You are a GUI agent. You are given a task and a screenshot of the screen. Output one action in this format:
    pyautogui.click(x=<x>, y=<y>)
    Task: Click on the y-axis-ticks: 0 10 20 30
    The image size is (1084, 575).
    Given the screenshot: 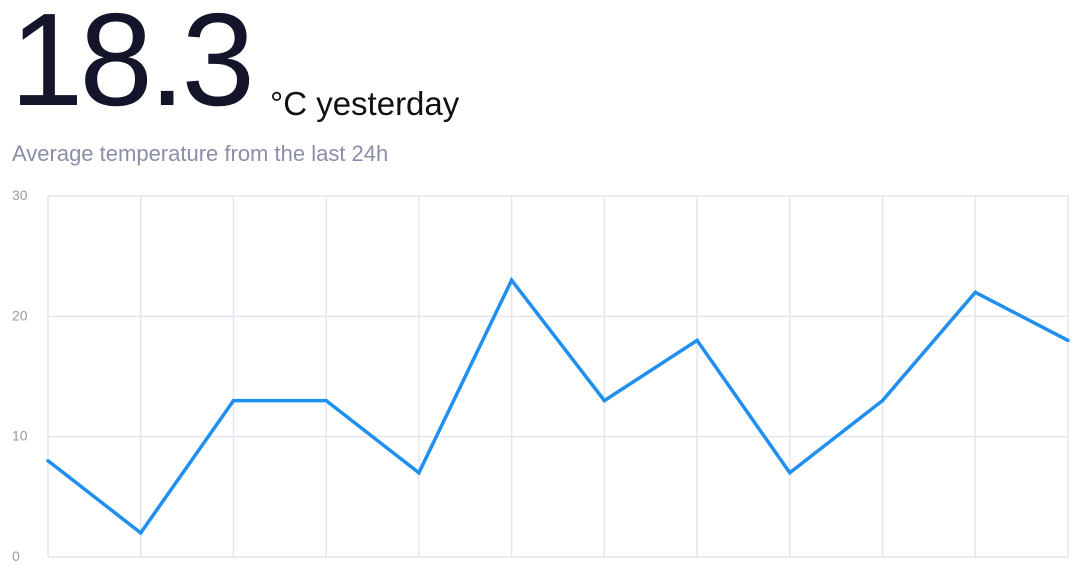 What is the action you would take?
    pyautogui.click(x=20, y=375)
    